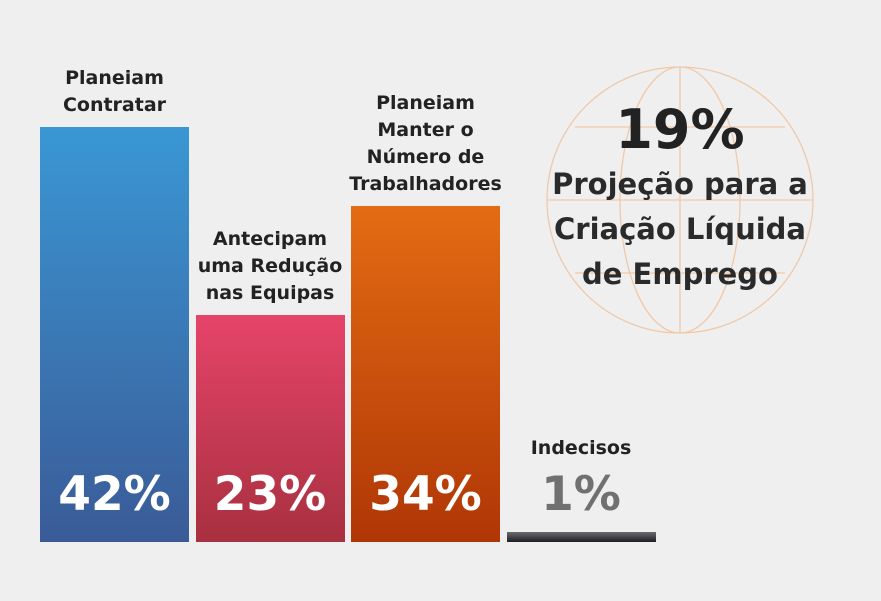 This screenshot has height=601, width=881. I want to click on category-label: Planeiam Contratar, so click(114, 92).